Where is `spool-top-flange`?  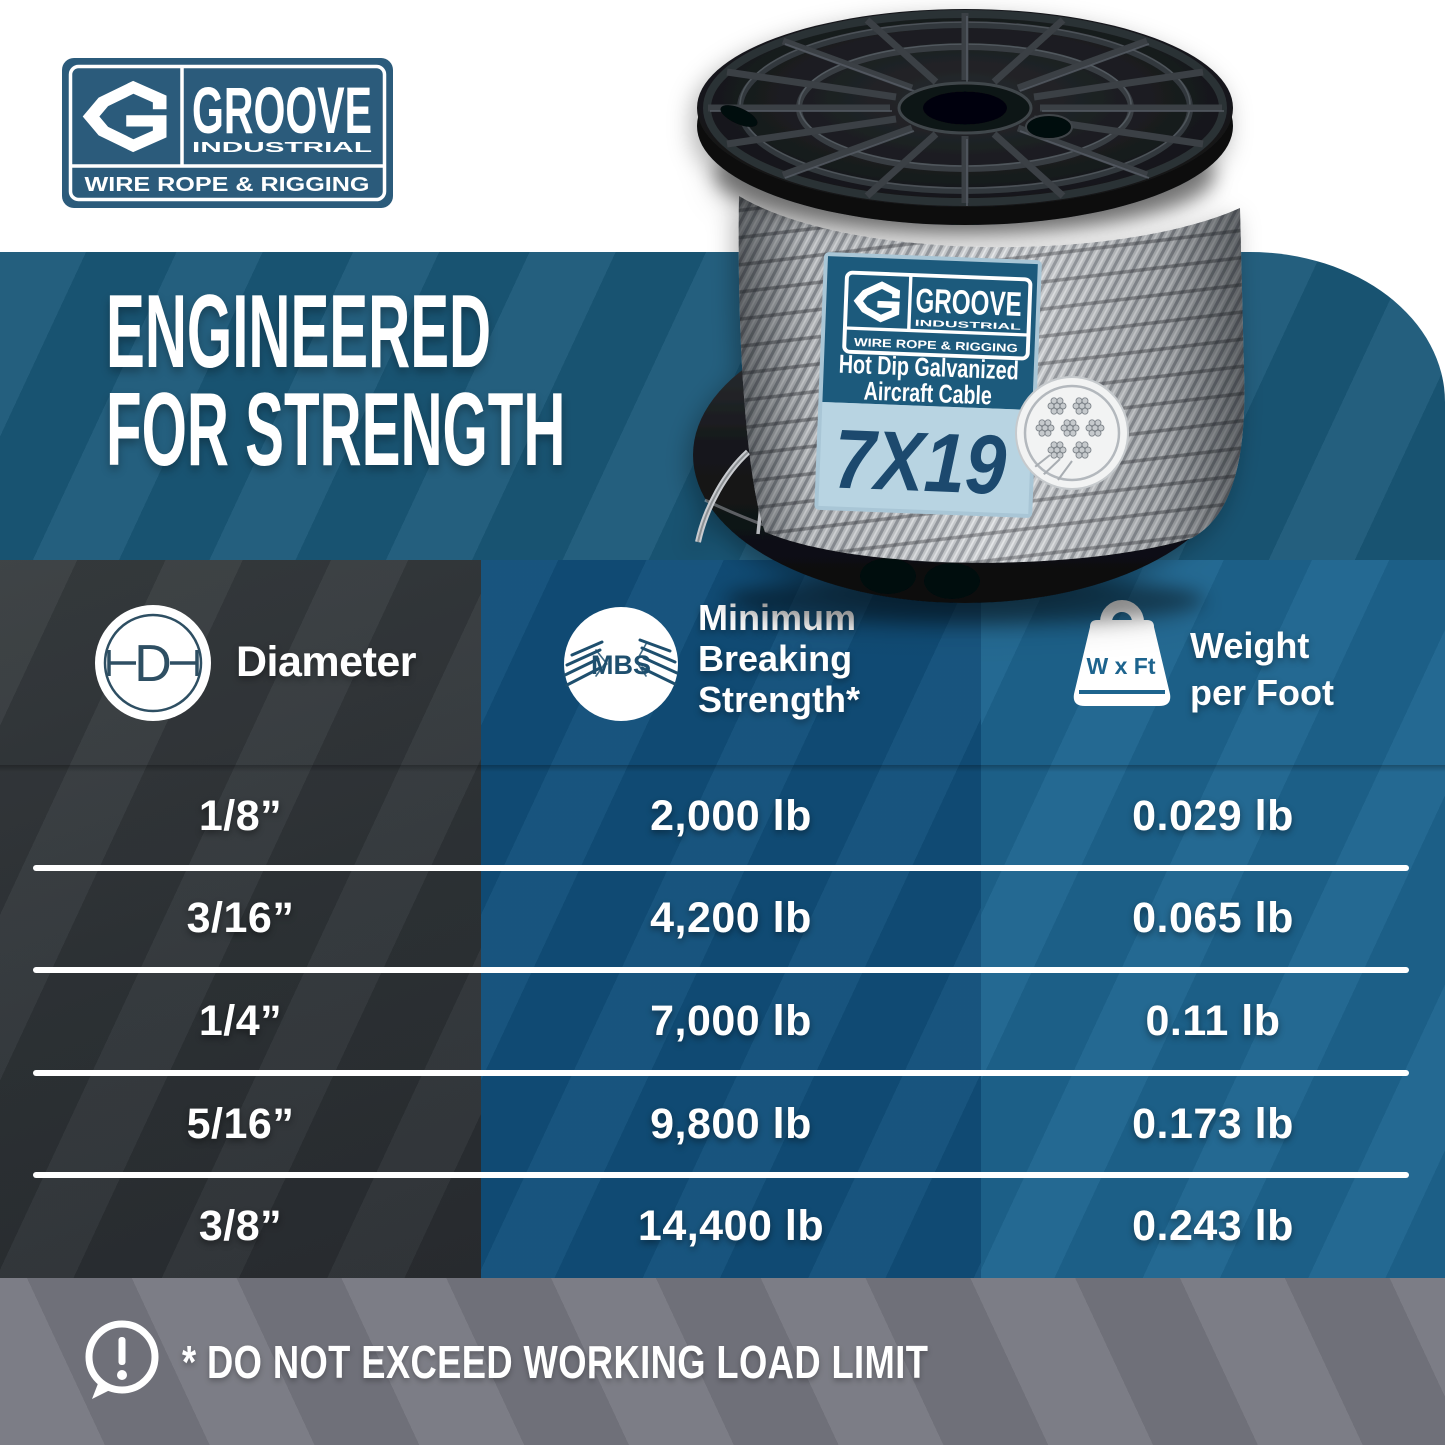
spool-top-flange is located at coordinates (965, 117).